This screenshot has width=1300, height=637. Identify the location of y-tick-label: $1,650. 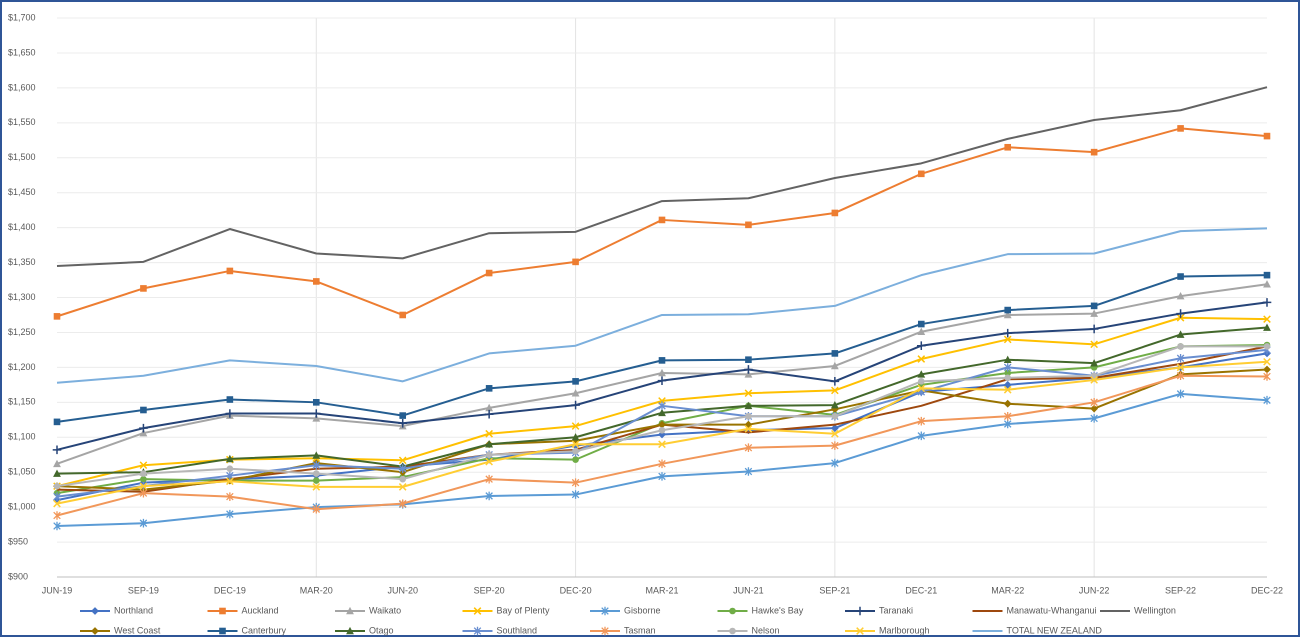
(22, 52).